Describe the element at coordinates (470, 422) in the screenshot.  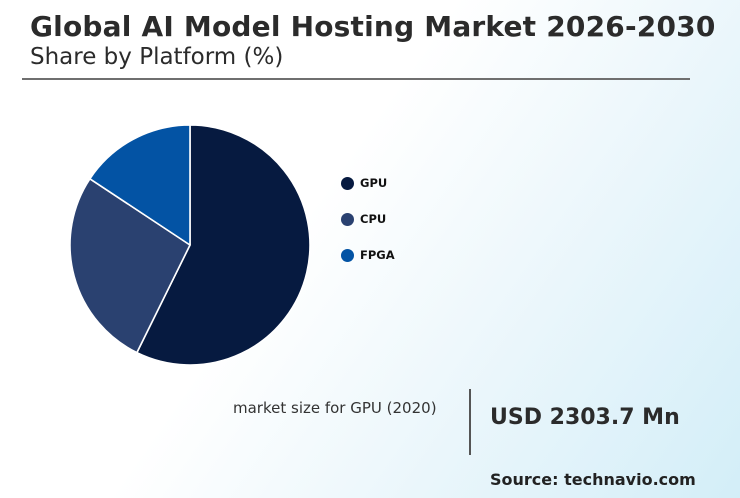
I see `stat-divider` at that location.